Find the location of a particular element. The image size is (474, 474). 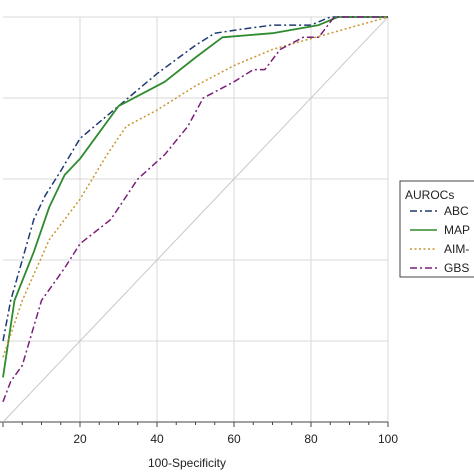

x-axis-title: 100-Specificity is located at coordinates (187, 463).